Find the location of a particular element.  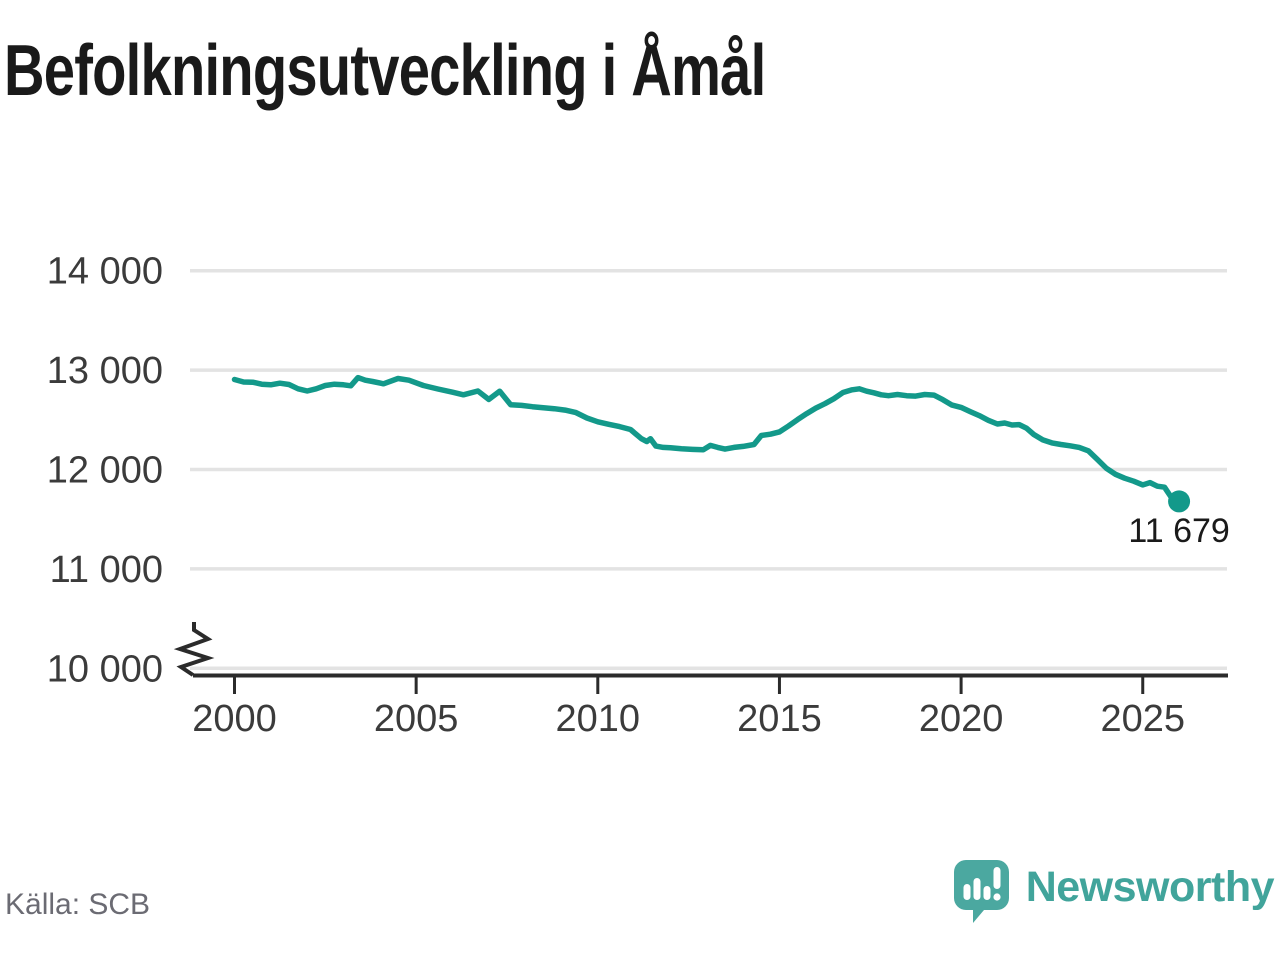

x-tick-label-2010: 2010 is located at coordinates (598, 719).